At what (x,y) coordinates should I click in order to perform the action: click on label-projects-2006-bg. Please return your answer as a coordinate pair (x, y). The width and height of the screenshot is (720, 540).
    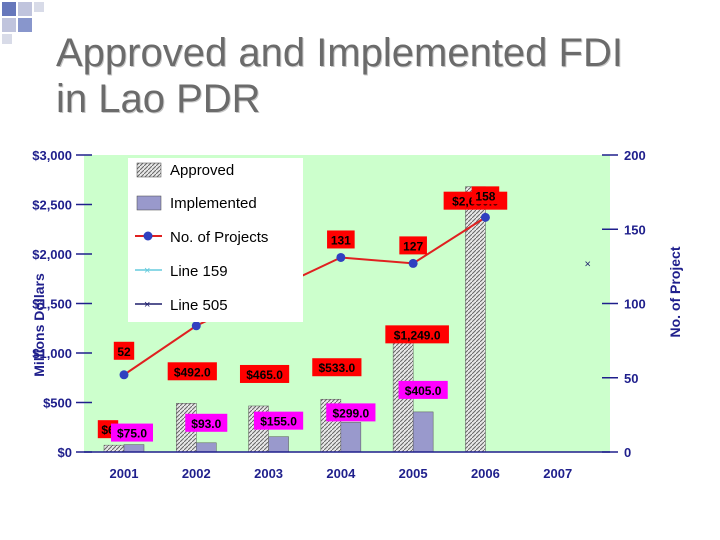
    Looking at the image, I should click on (485, 195).